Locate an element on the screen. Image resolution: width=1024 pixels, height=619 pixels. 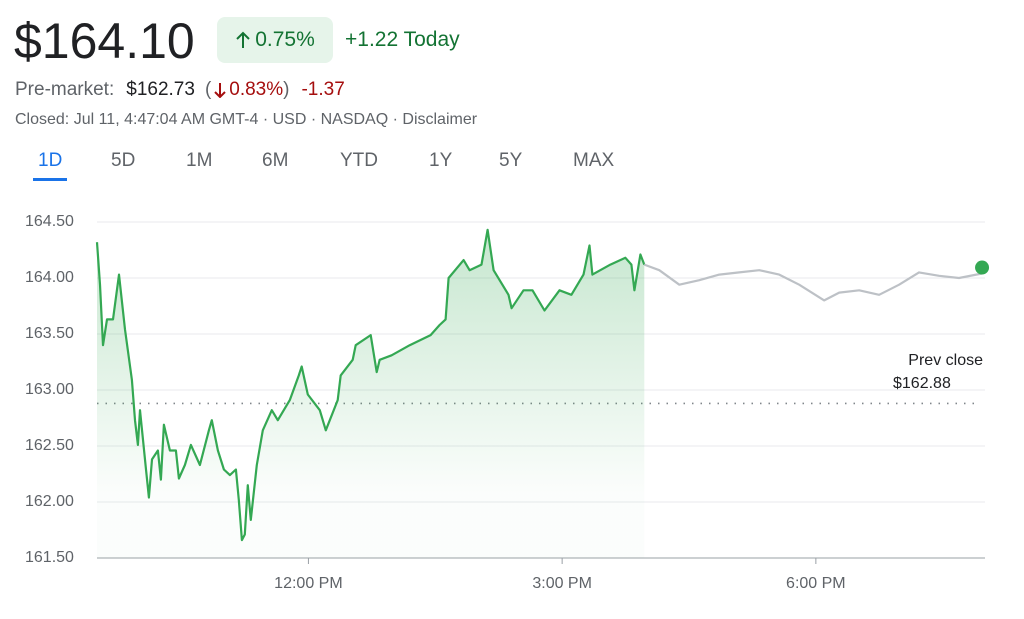
x-tick-label: 3:00 PM is located at coordinates (562, 583).